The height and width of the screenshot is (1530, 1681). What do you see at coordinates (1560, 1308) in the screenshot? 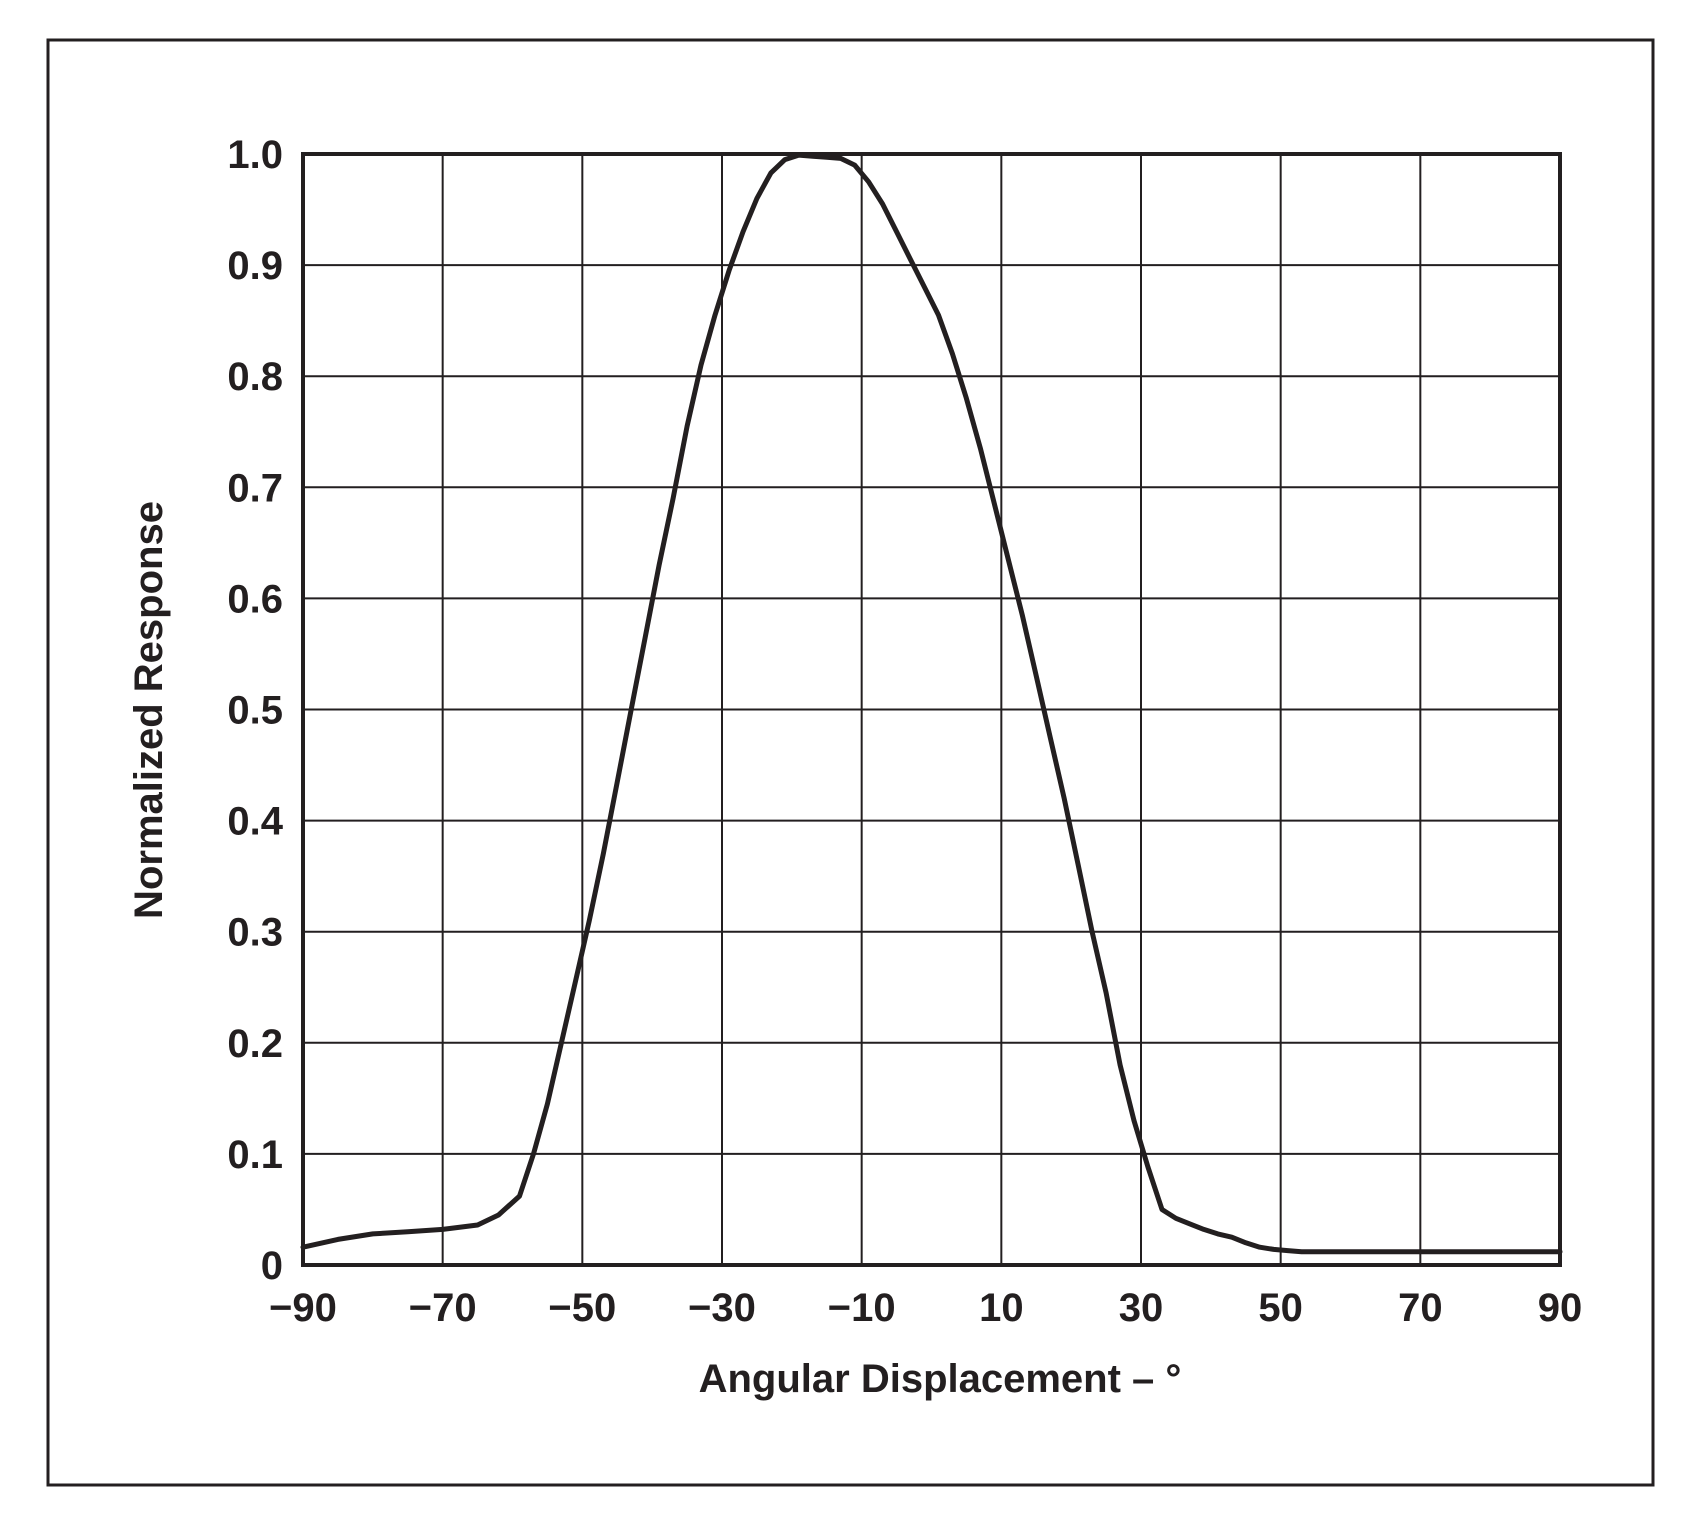
I see `x-tick-label: 90` at bounding box center [1560, 1308].